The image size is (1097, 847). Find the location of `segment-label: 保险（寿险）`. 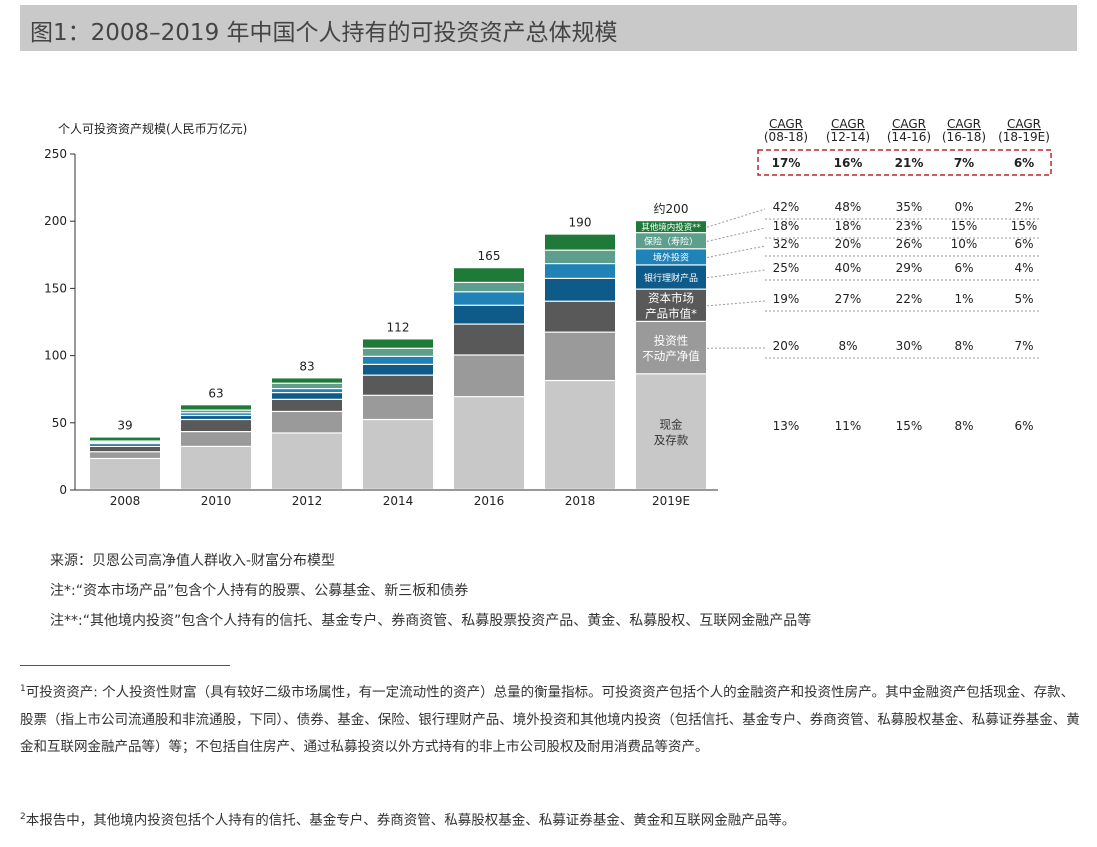

segment-label: 保险（寿险） is located at coordinates (671, 242).